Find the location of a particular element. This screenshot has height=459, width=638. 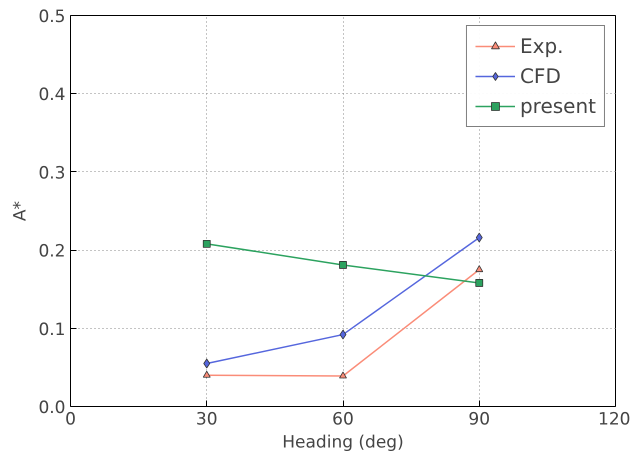

x-tick-label: 0 is located at coordinates (70, 420).